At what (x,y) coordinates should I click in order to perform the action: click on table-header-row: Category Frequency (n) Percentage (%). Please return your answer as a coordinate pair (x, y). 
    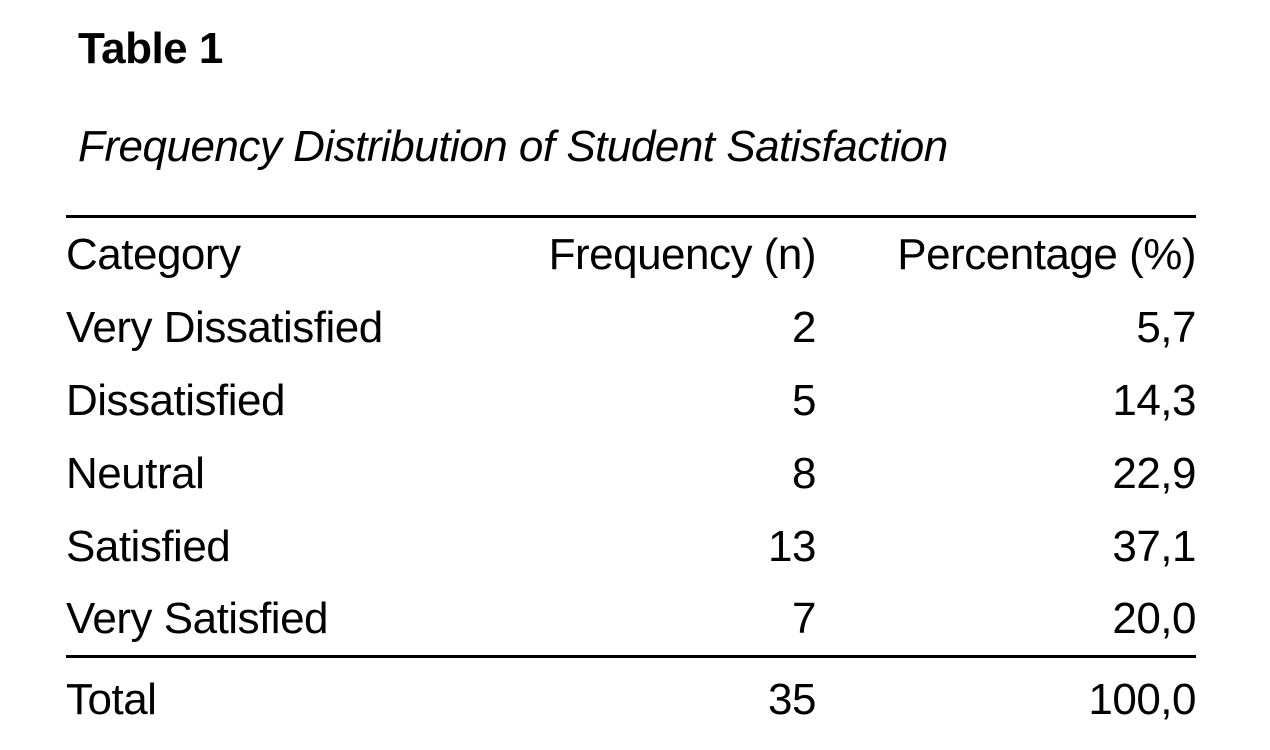
    Looking at the image, I should click on (631, 254).